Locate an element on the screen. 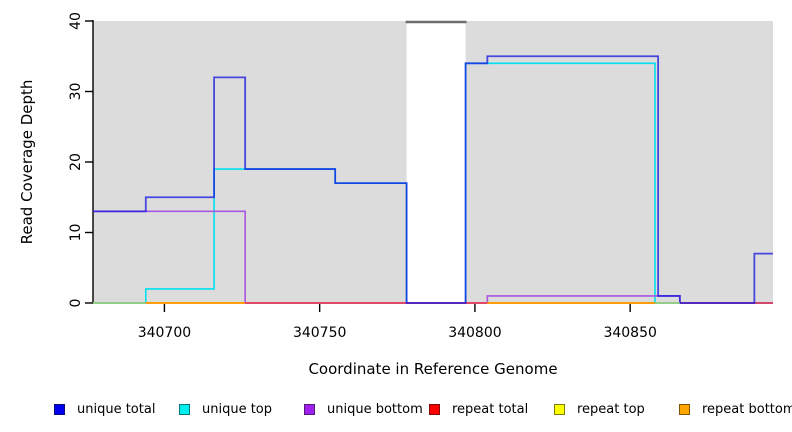 The image size is (792, 432). legend-item-unique-bottom: unique bottom is located at coordinates (366, 409).